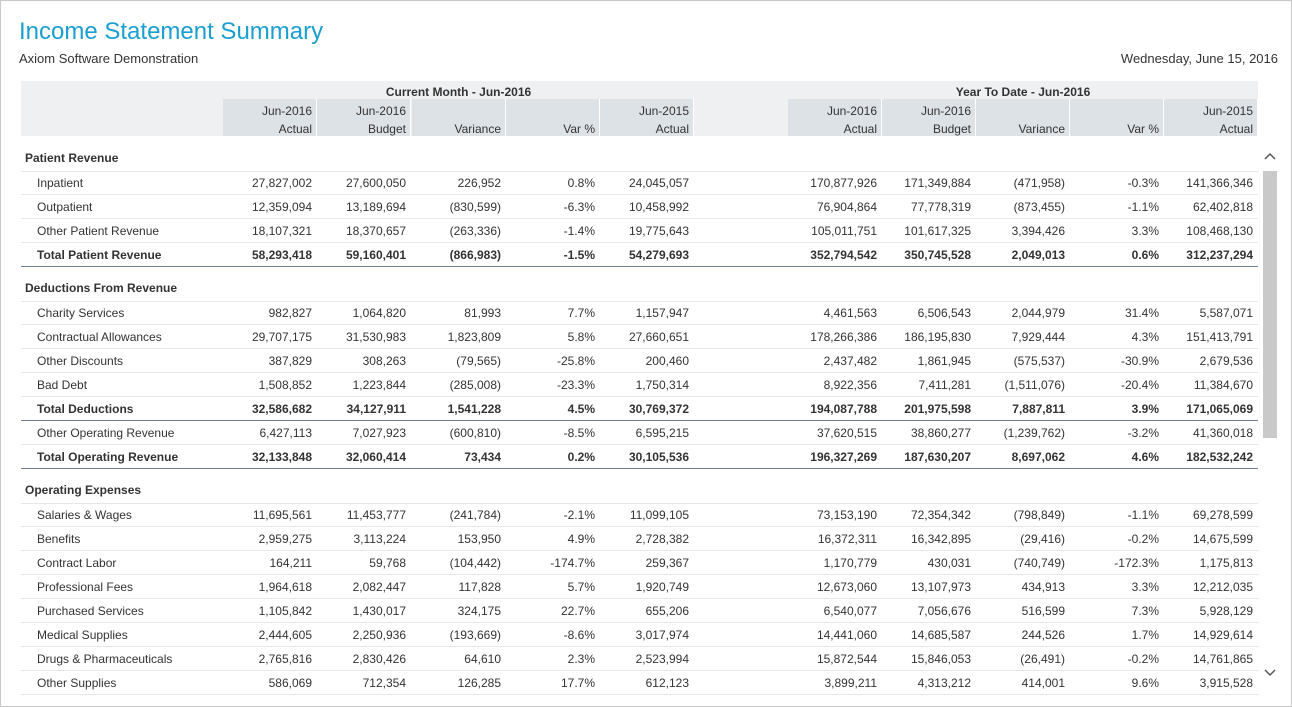 The image size is (1292, 707). I want to click on cell: -0.2%, so click(1143, 659).